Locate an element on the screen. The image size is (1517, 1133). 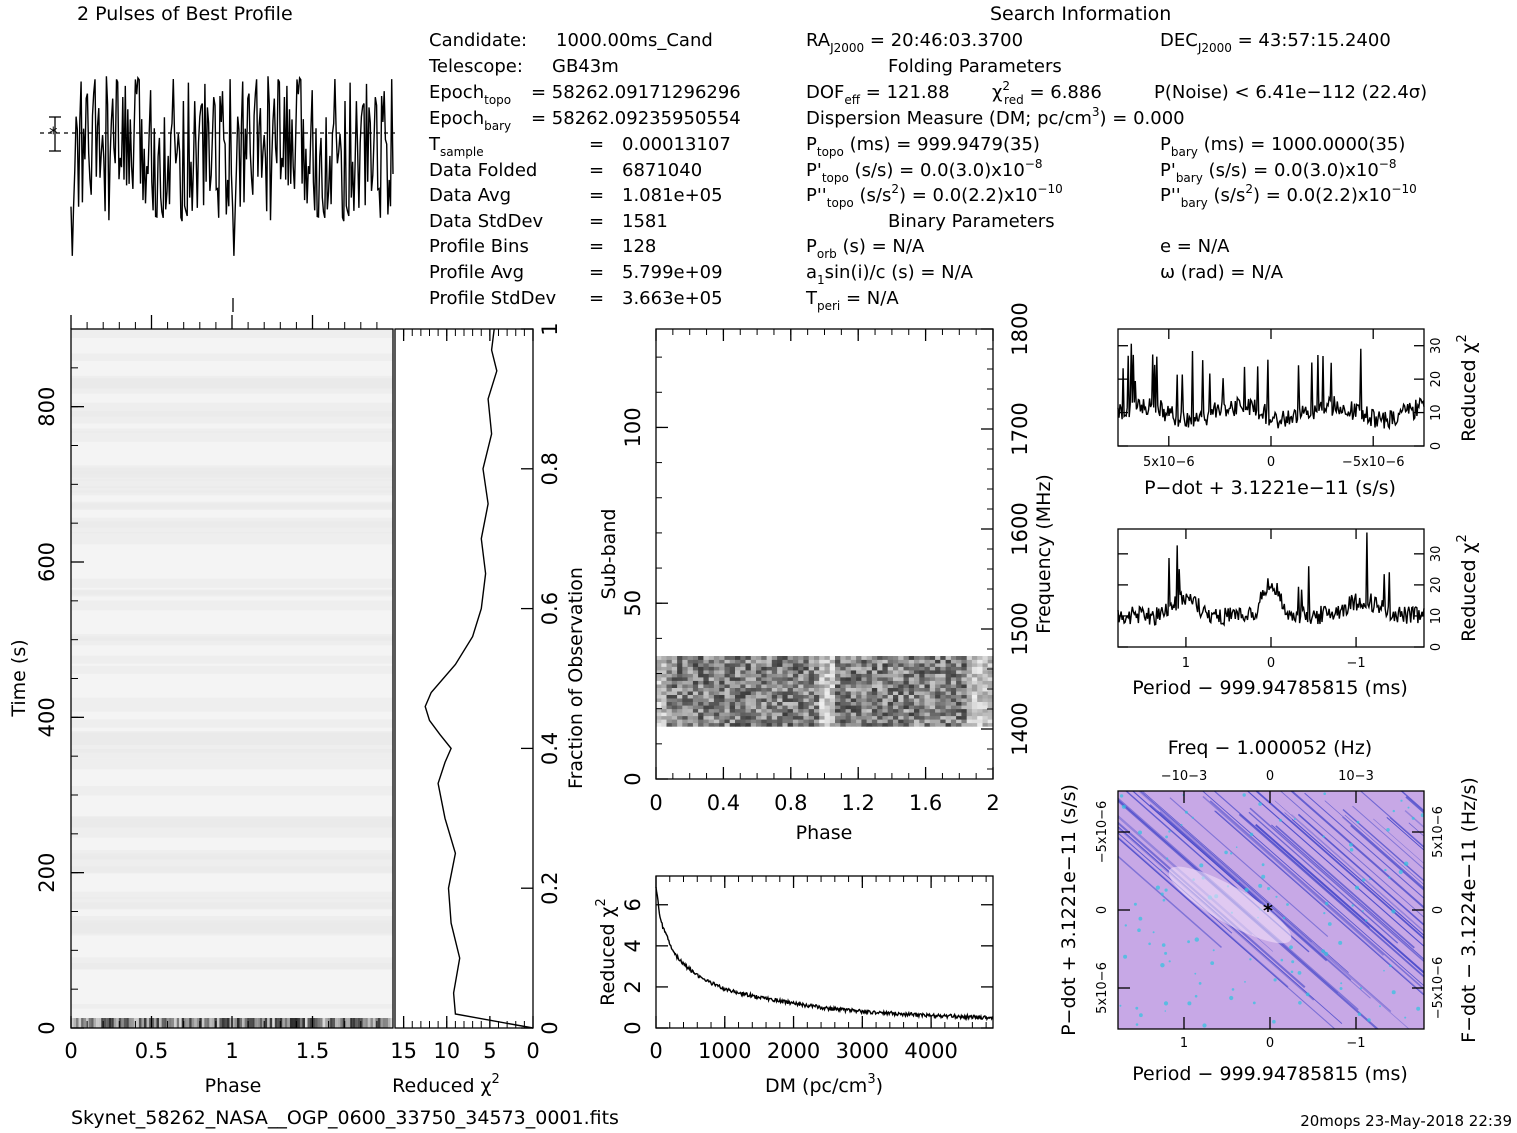
period-chi2-ytick-label: 10 is located at coordinates (1436, 616).